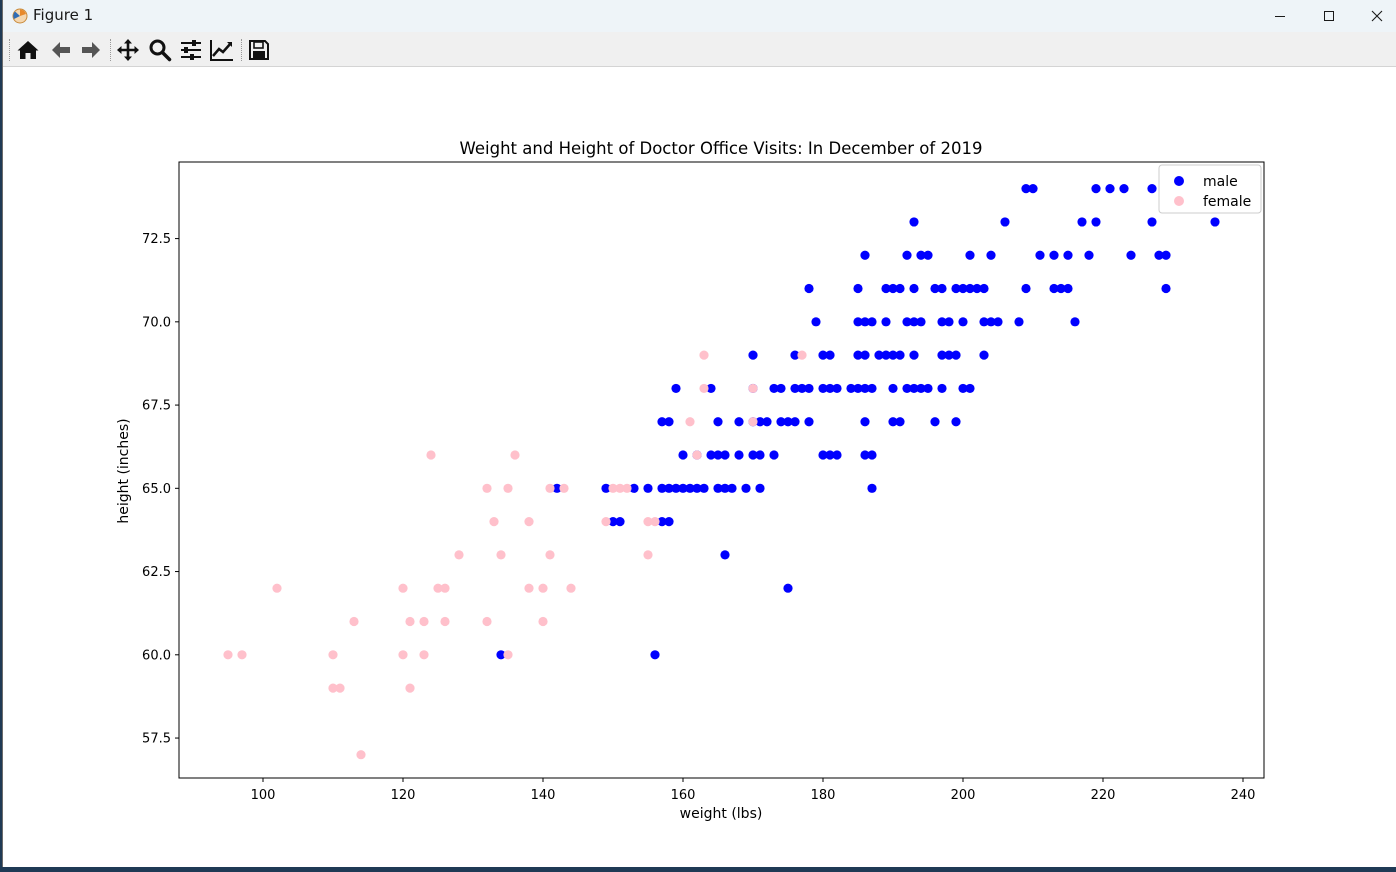 Image resolution: width=1396 pixels, height=872 pixels. I want to click on y-tick-label: 60.0, so click(156, 655).